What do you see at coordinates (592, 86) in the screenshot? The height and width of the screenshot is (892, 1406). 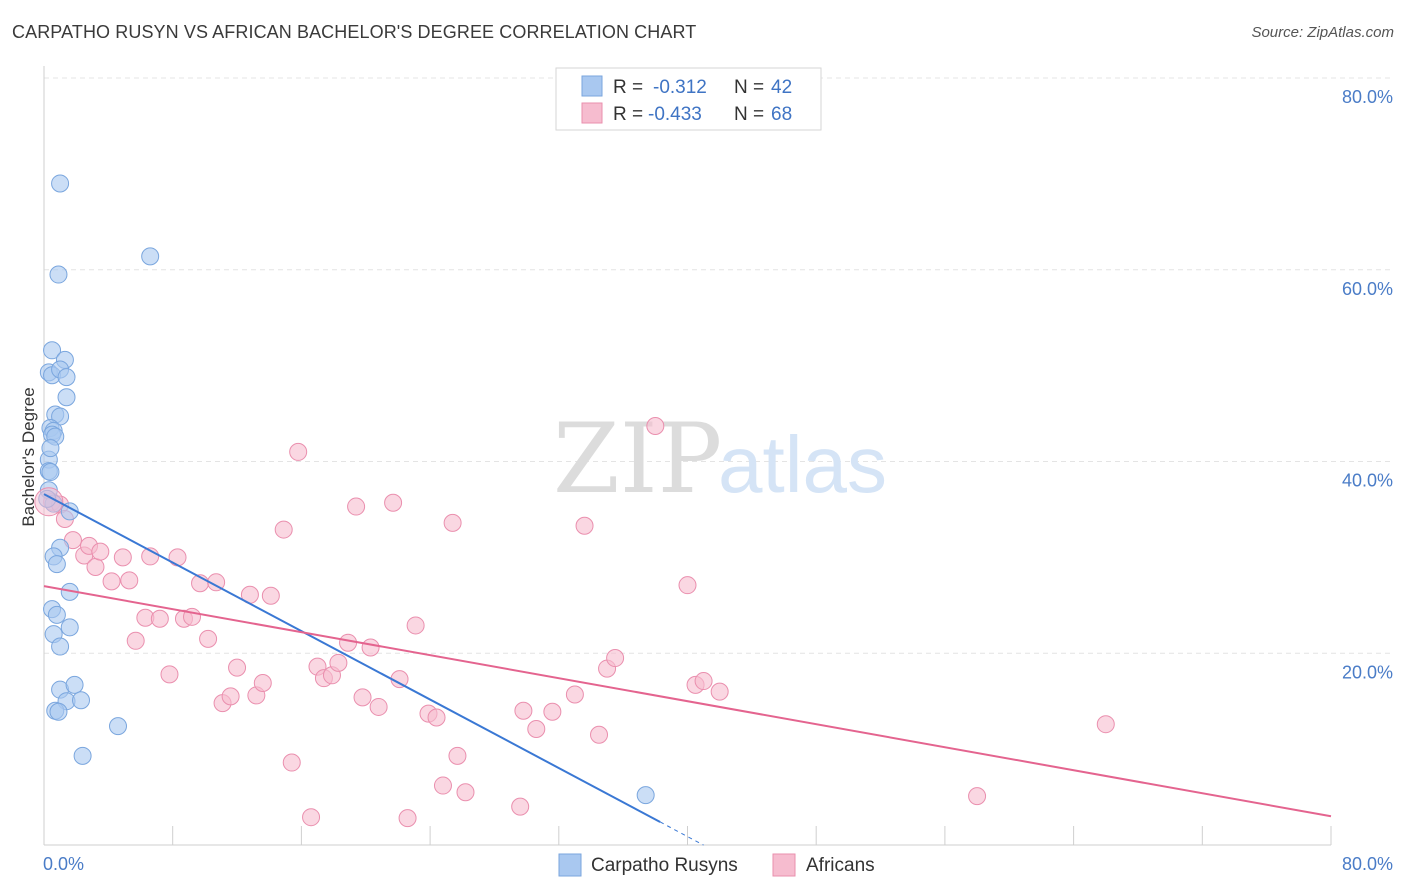 I see `legend-swatch-carpatho-rusyns` at bounding box center [592, 86].